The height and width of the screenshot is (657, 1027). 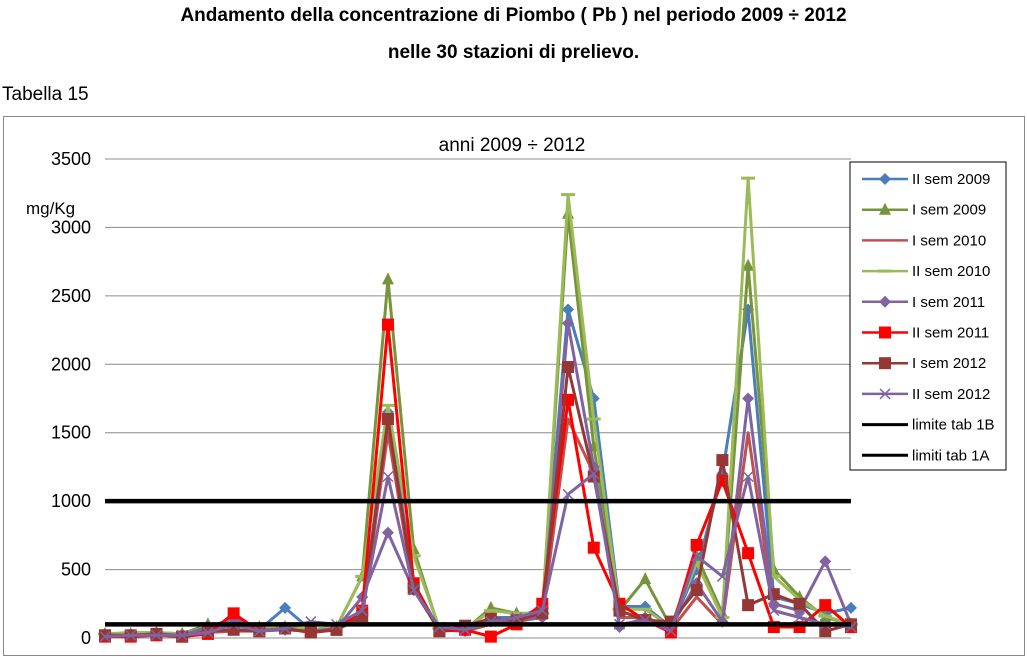 I want to click on legend-label: I sem 2011, so click(x=948, y=302).